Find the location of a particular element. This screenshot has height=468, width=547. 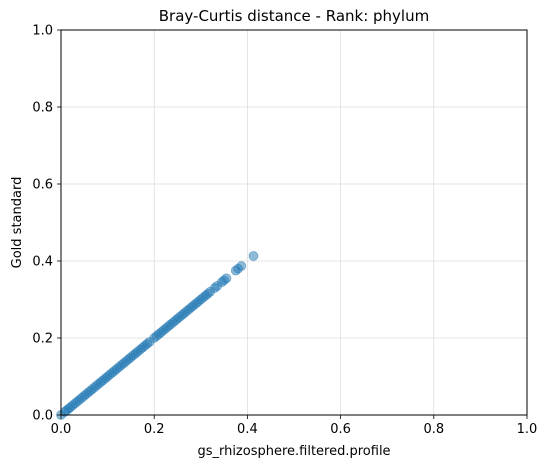

x-tick-label: 0.8 is located at coordinates (433, 429).